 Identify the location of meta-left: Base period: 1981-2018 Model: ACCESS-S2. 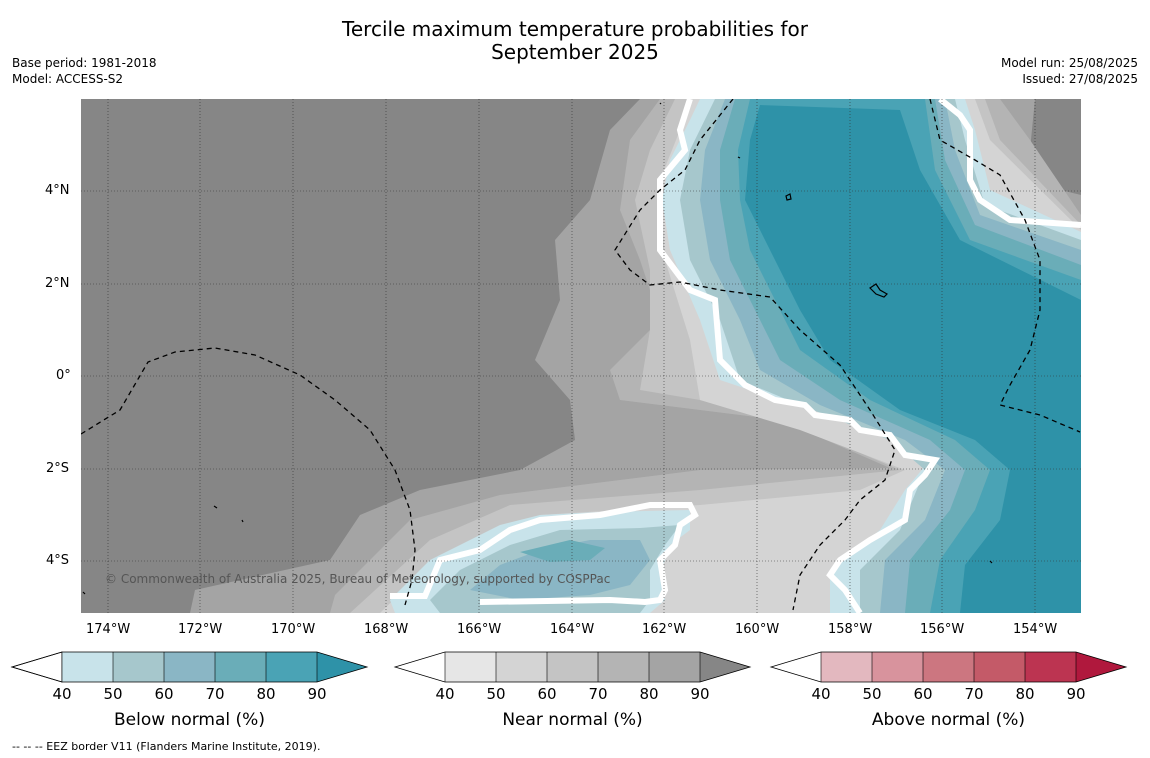
(84, 71).